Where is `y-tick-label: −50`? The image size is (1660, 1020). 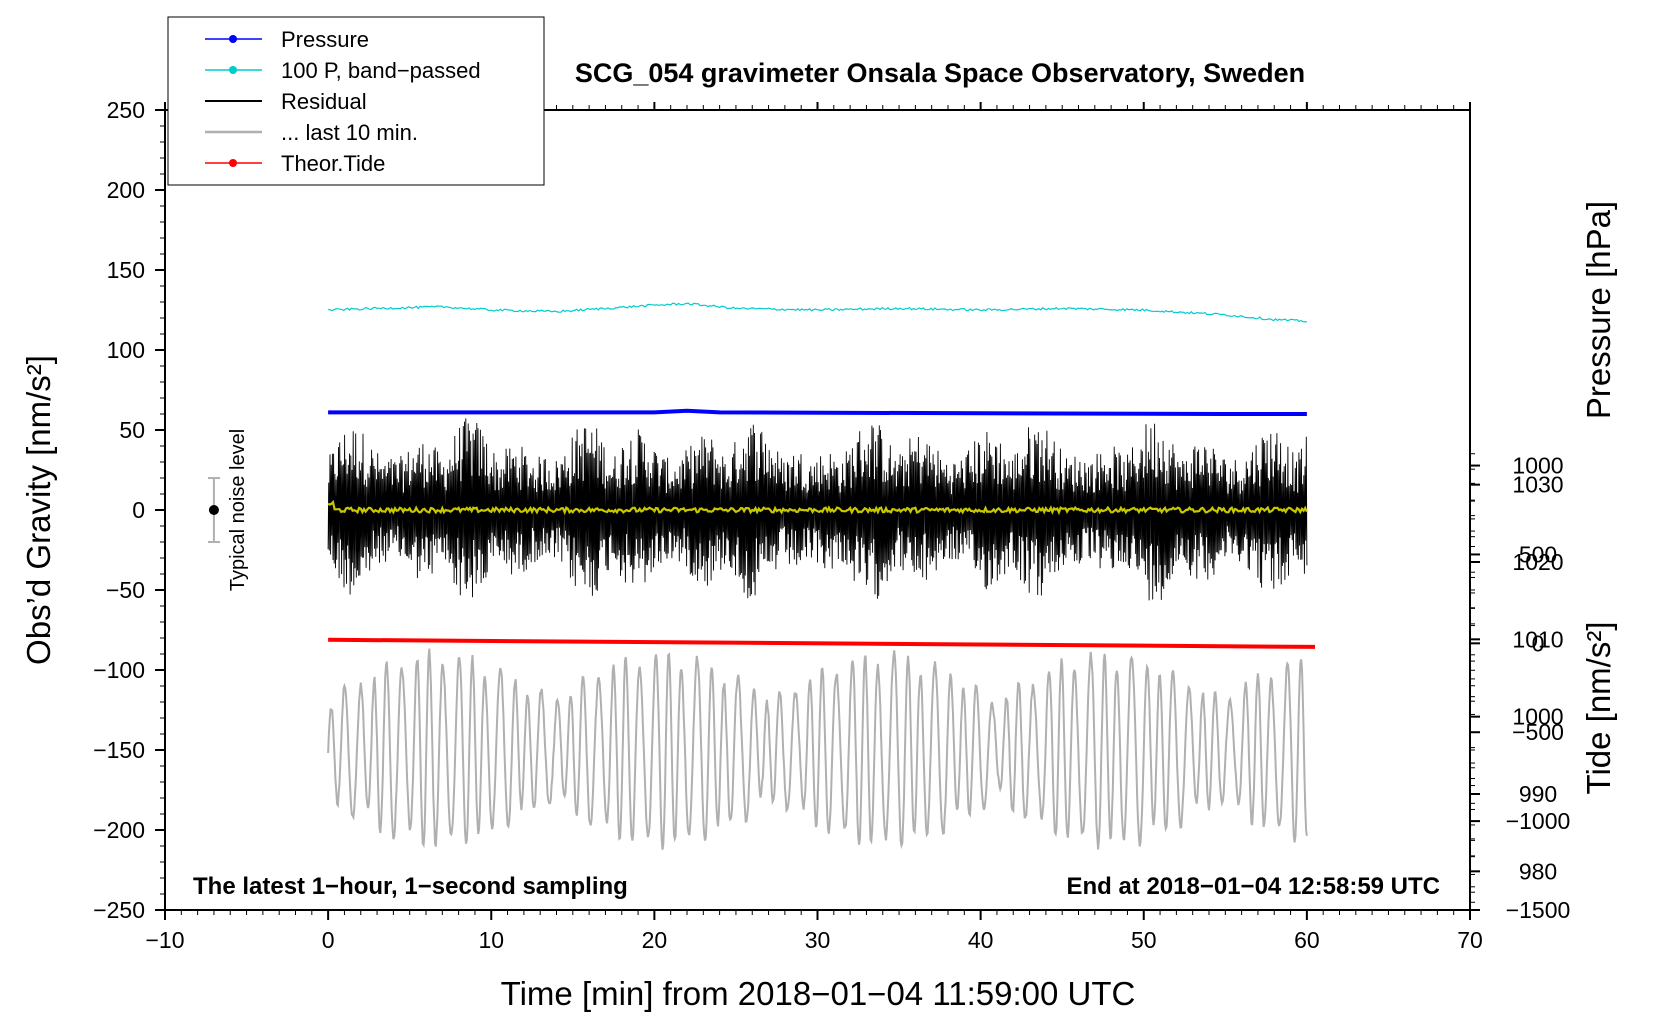 y-tick-label: −50 is located at coordinates (125, 590).